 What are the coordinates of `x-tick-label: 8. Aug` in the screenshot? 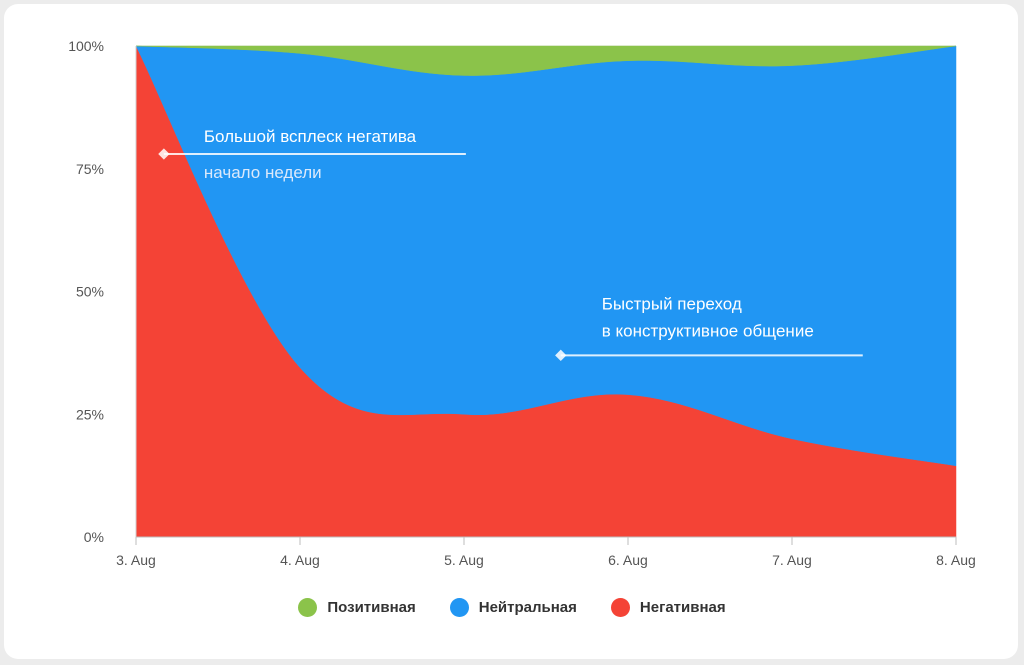 It's located at (956, 560).